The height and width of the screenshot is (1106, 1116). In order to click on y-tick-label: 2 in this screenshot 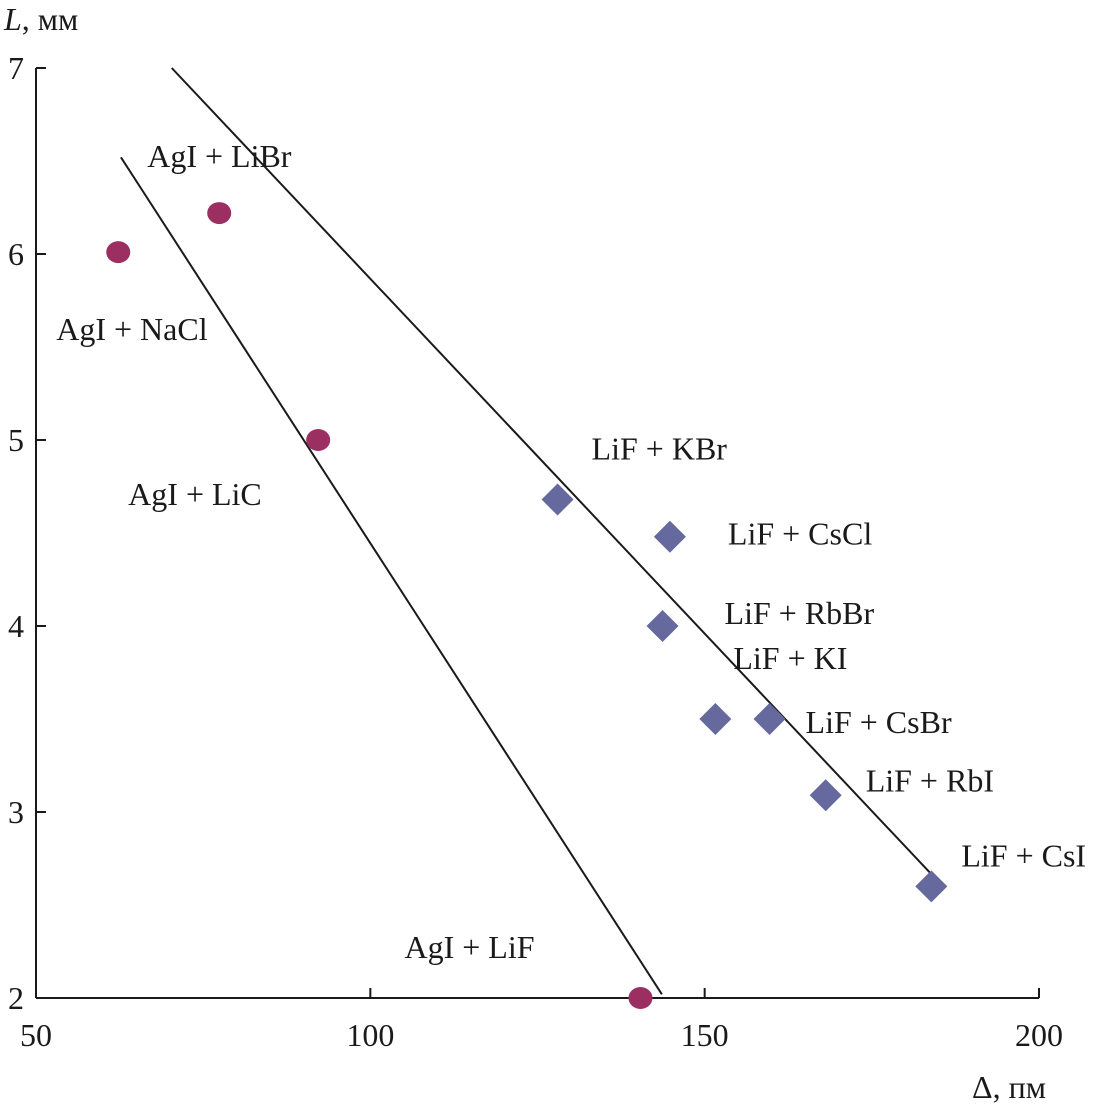, I will do `click(16, 998)`.